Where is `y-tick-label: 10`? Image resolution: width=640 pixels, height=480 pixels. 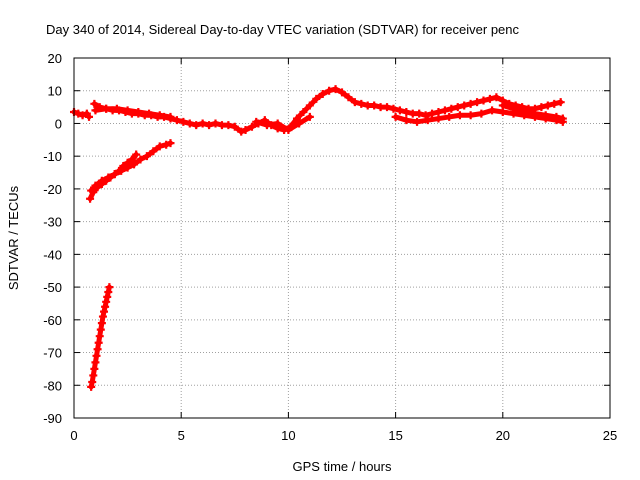 y-tick-label: 10 is located at coordinates (55, 91).